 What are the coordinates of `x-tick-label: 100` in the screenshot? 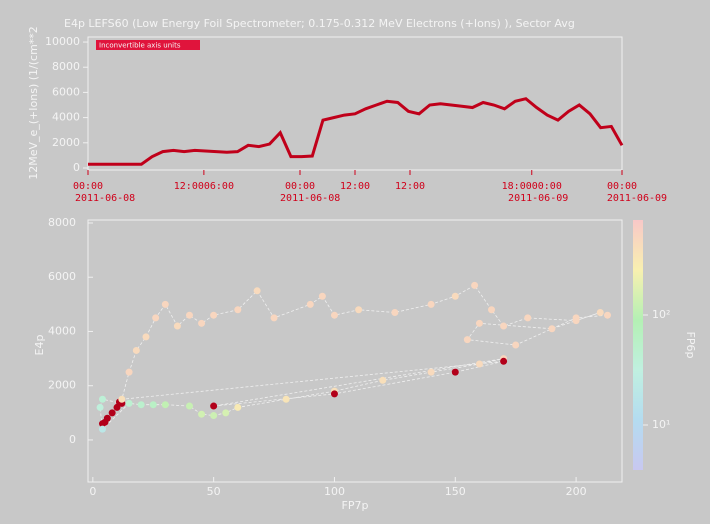 It's located at (334, 491).